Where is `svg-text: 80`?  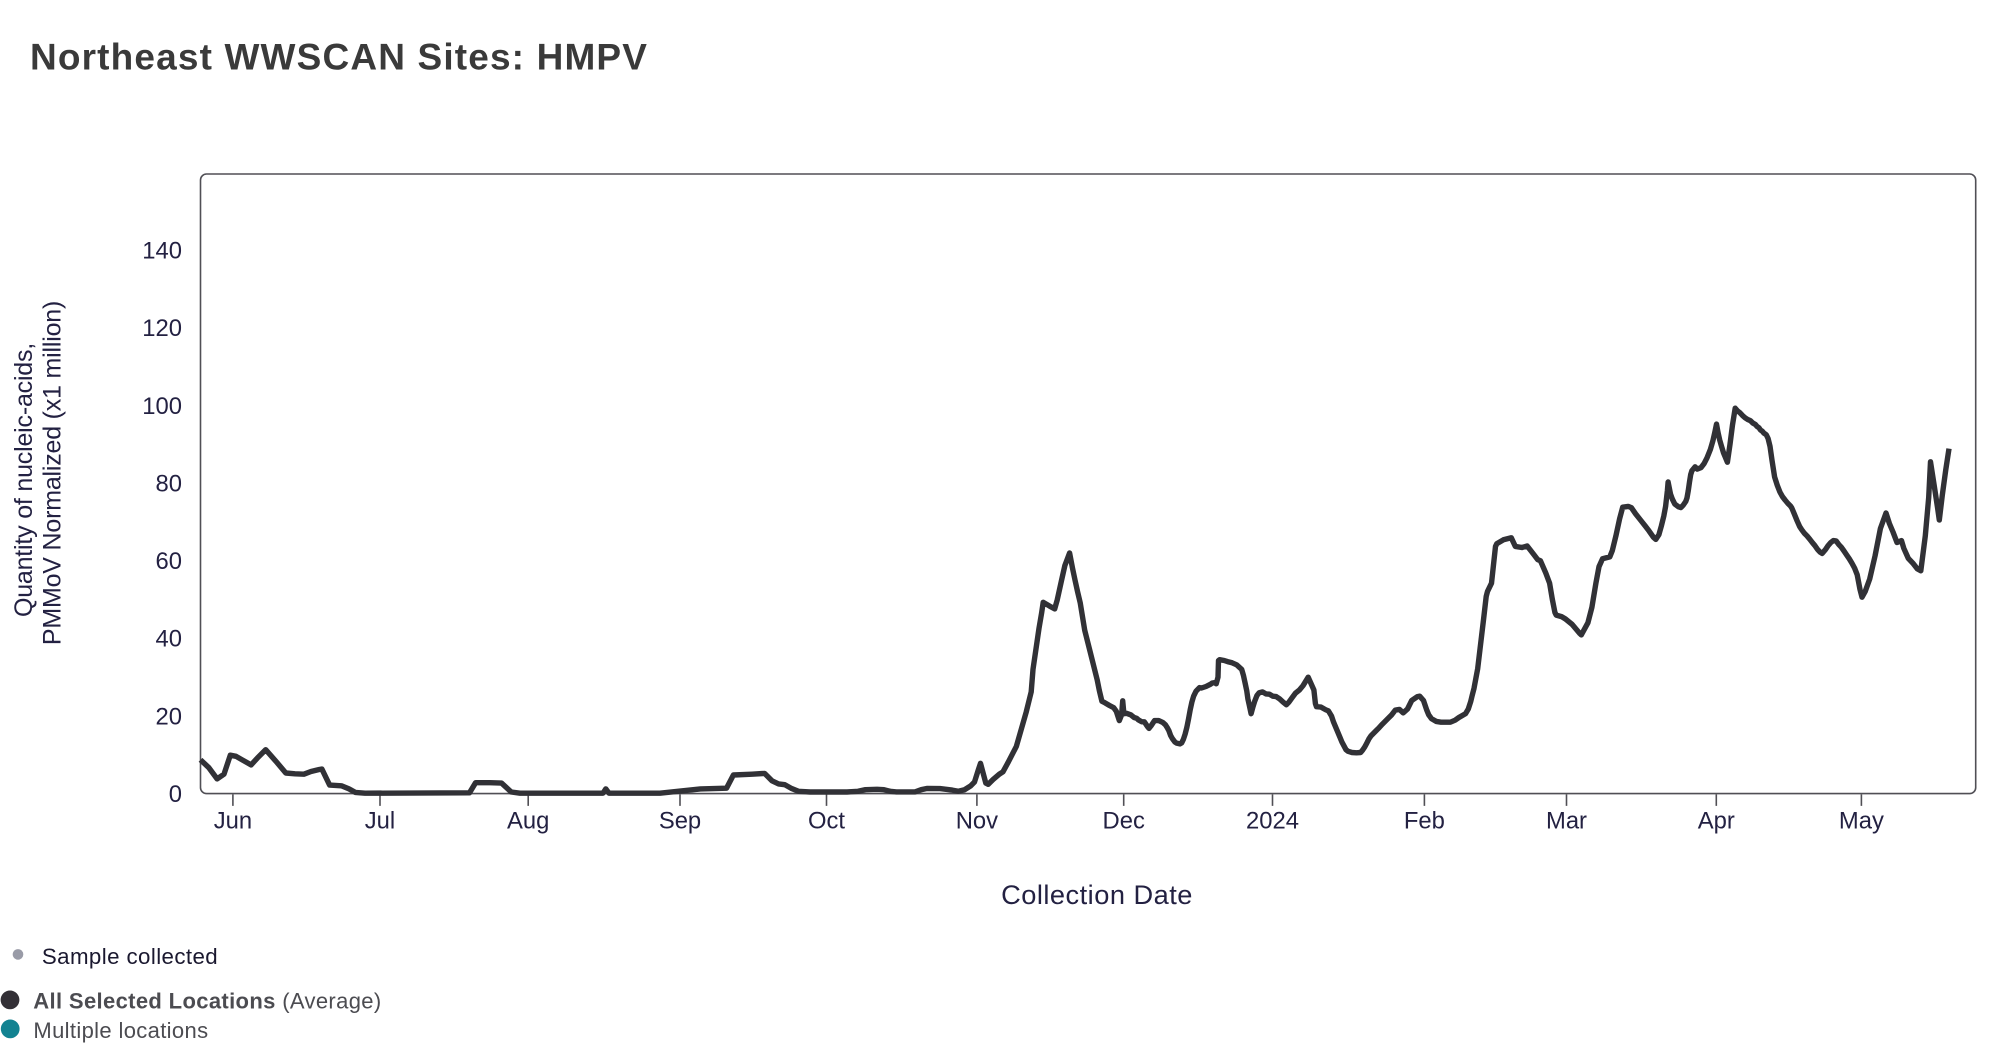
svg-text: 80 is located at coordinates (169, 483).